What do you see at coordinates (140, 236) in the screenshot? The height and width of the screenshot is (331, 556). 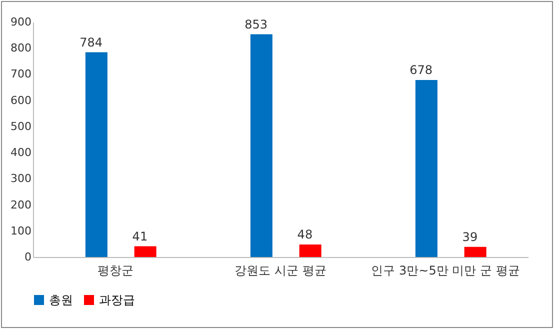 I see `data-label: 41` at bounding box center [140, 236].